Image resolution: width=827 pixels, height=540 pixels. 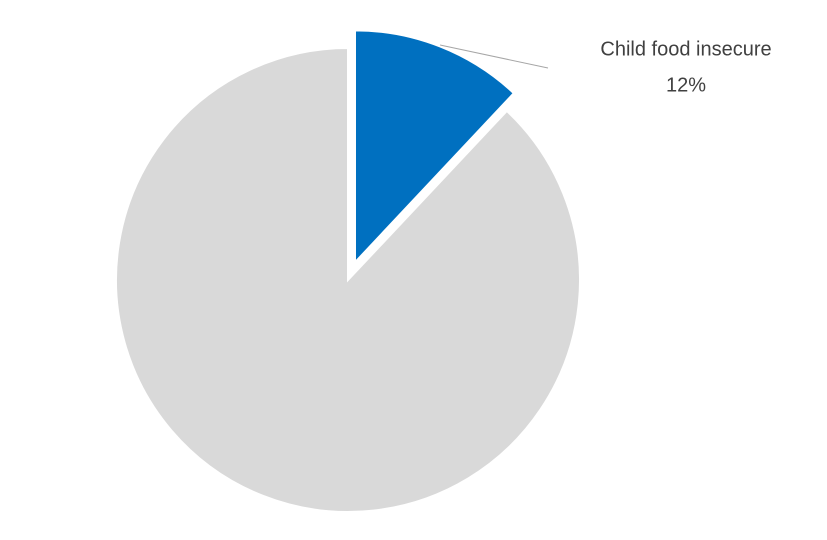 What do you see at coordinates (494, 56) in the screenshot?
I see `leader-line` at bounding box center [494, 56].